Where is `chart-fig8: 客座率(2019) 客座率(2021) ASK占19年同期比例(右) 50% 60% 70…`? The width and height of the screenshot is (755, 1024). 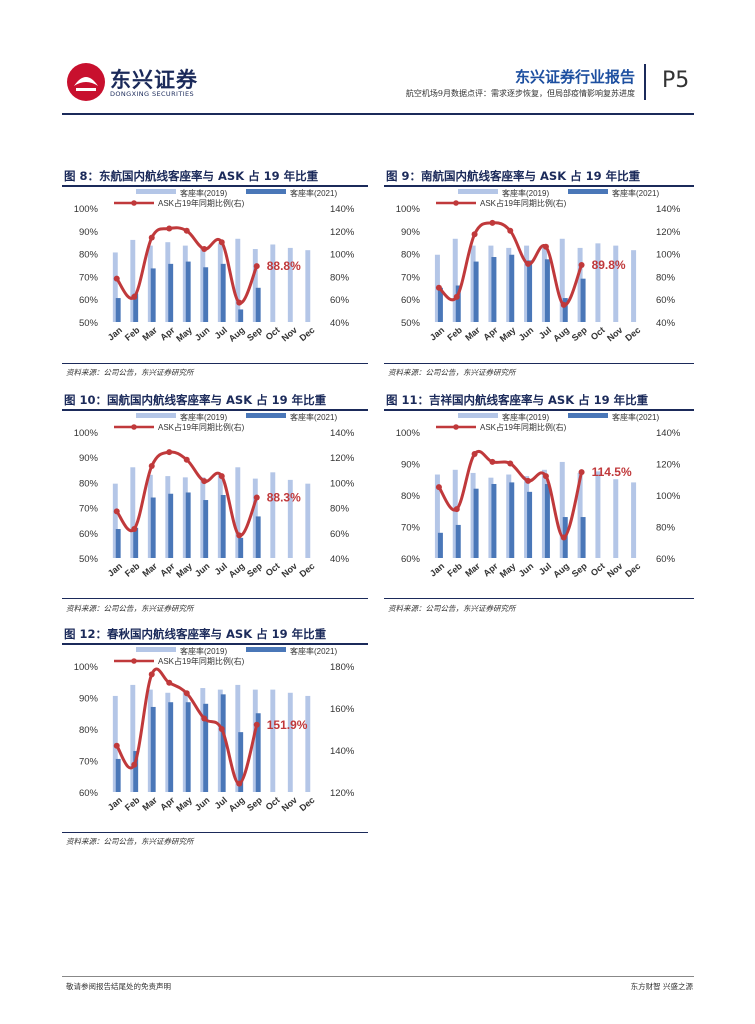
chart-fig8: 客座率(2019) 客座率(2021) ASK占19年同期比例(右) 50% 60% 70… is located at coordinates (214, 266).